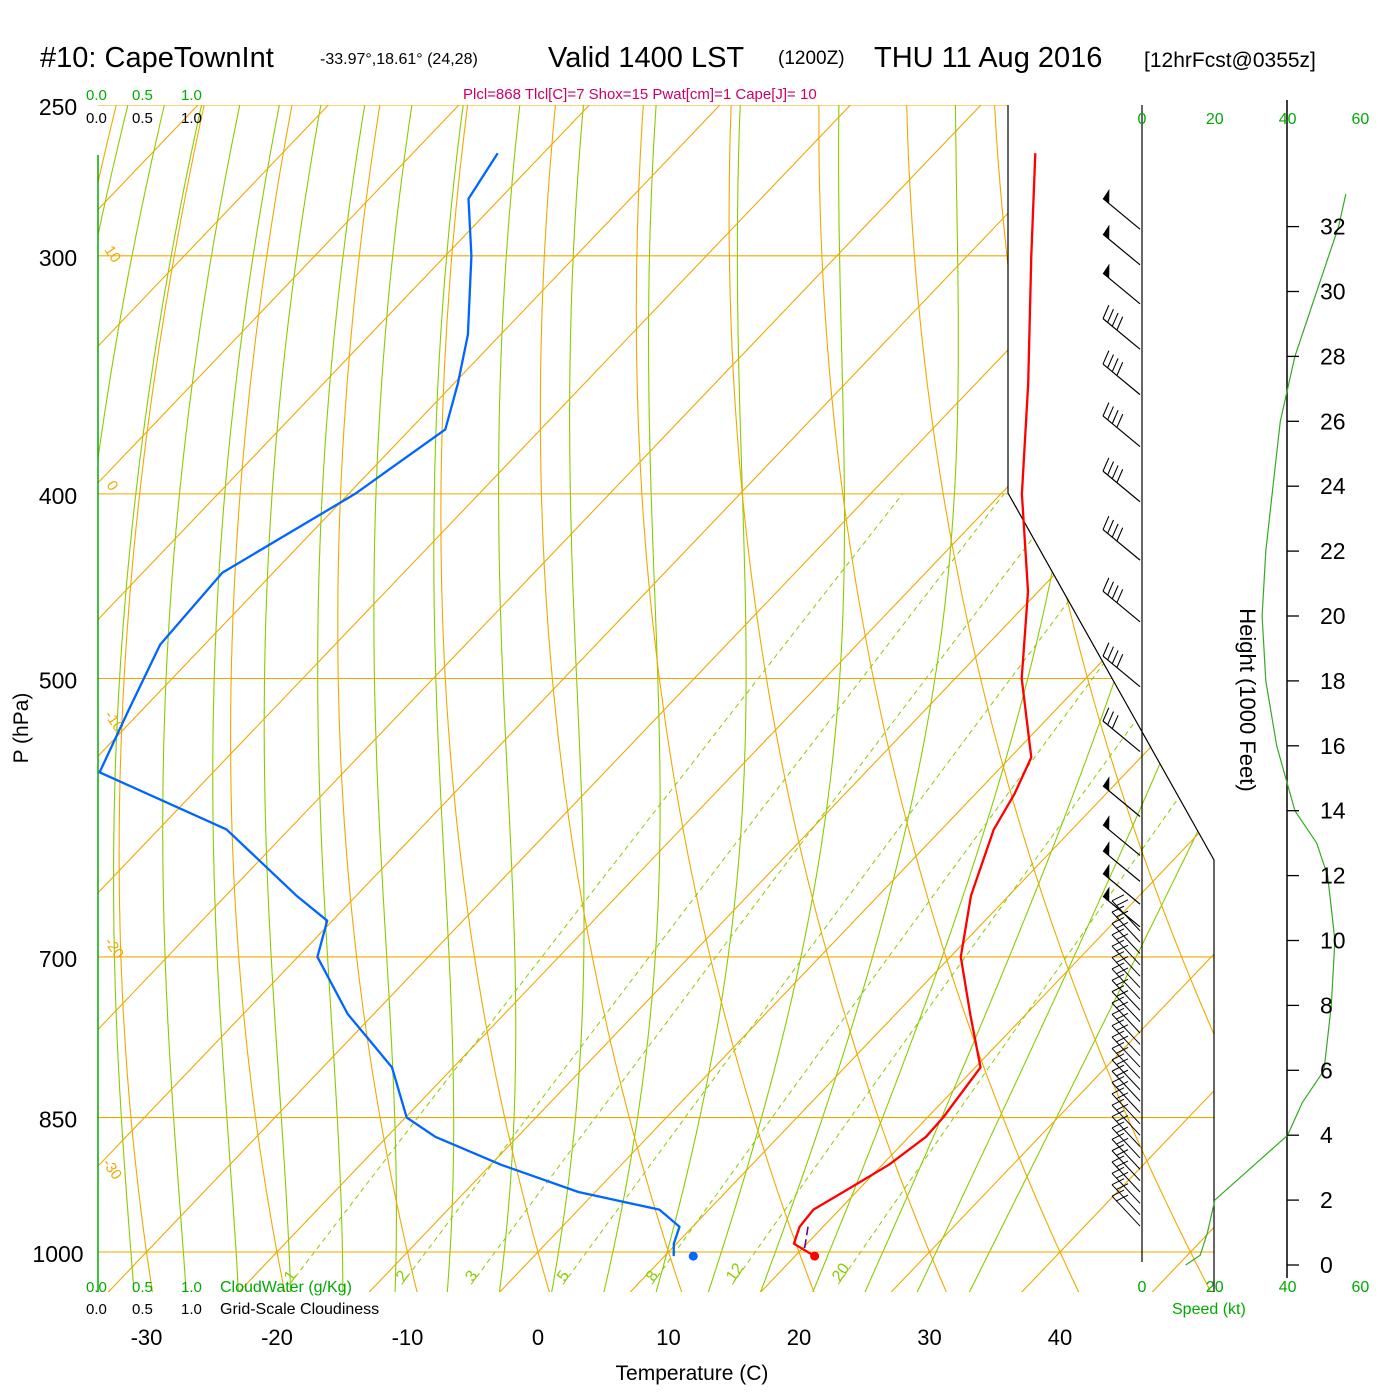 This screenshot has height=1400, width=1400. Describe the element at coordinates (191, 95) in the screenshot. I see `top-cloudwater-tick-2: 1.0` at that location.